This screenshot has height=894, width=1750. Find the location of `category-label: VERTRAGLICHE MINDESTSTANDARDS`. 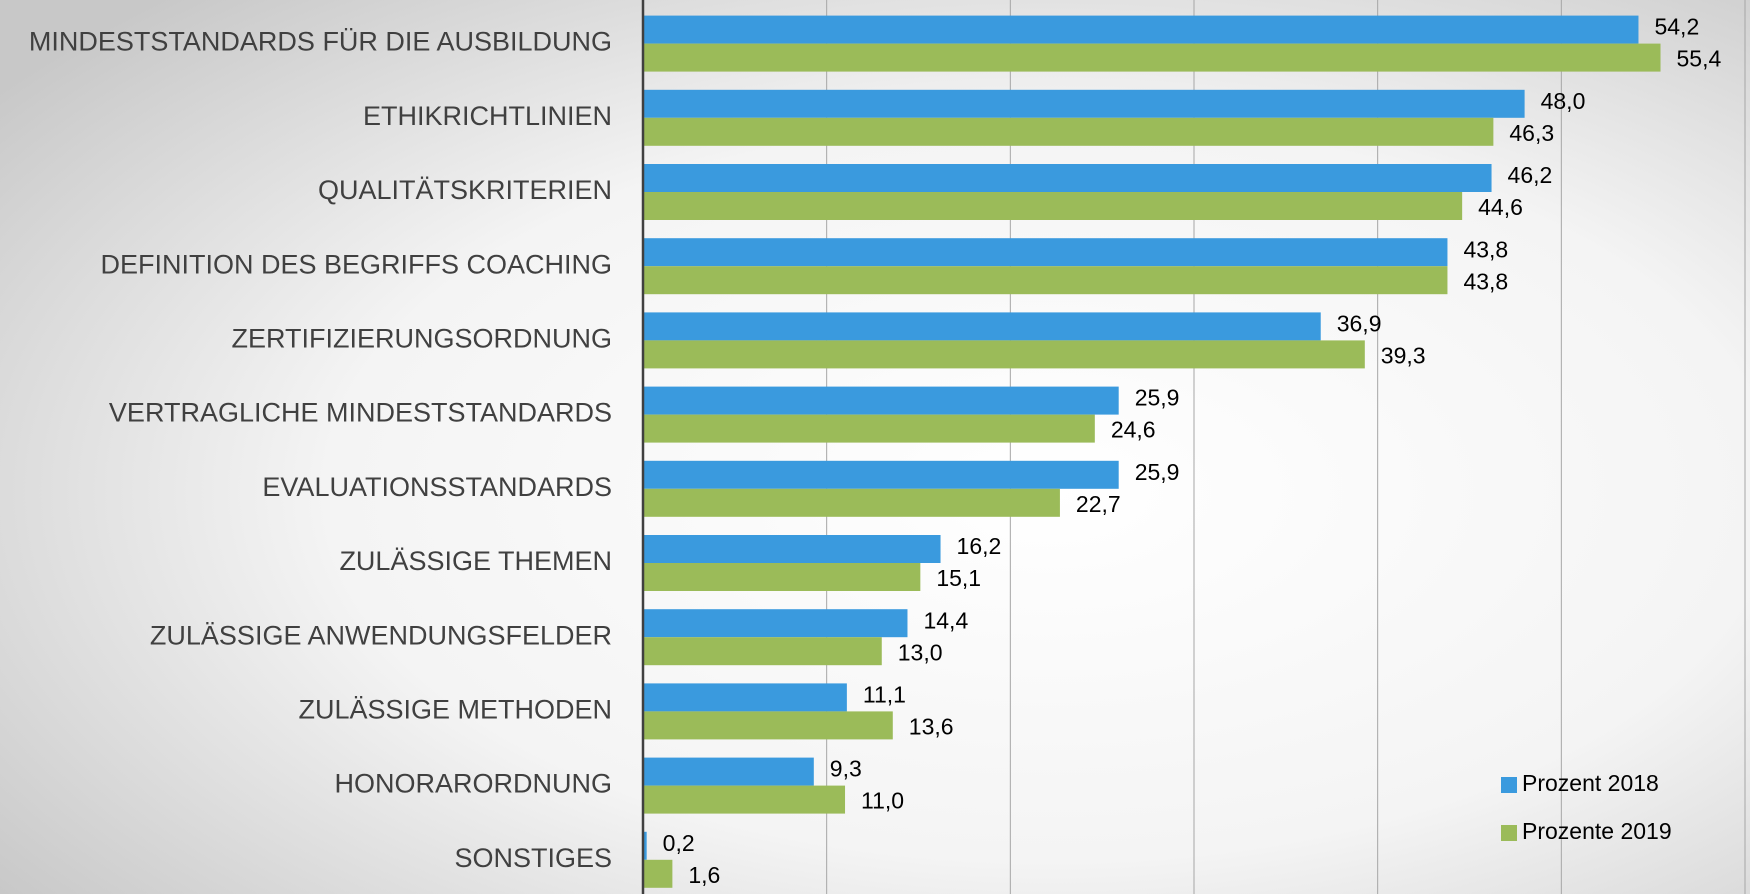

category-label: VERTRAGLICHE MINDESTSTANDARDS is located at coordinates (360, 413).